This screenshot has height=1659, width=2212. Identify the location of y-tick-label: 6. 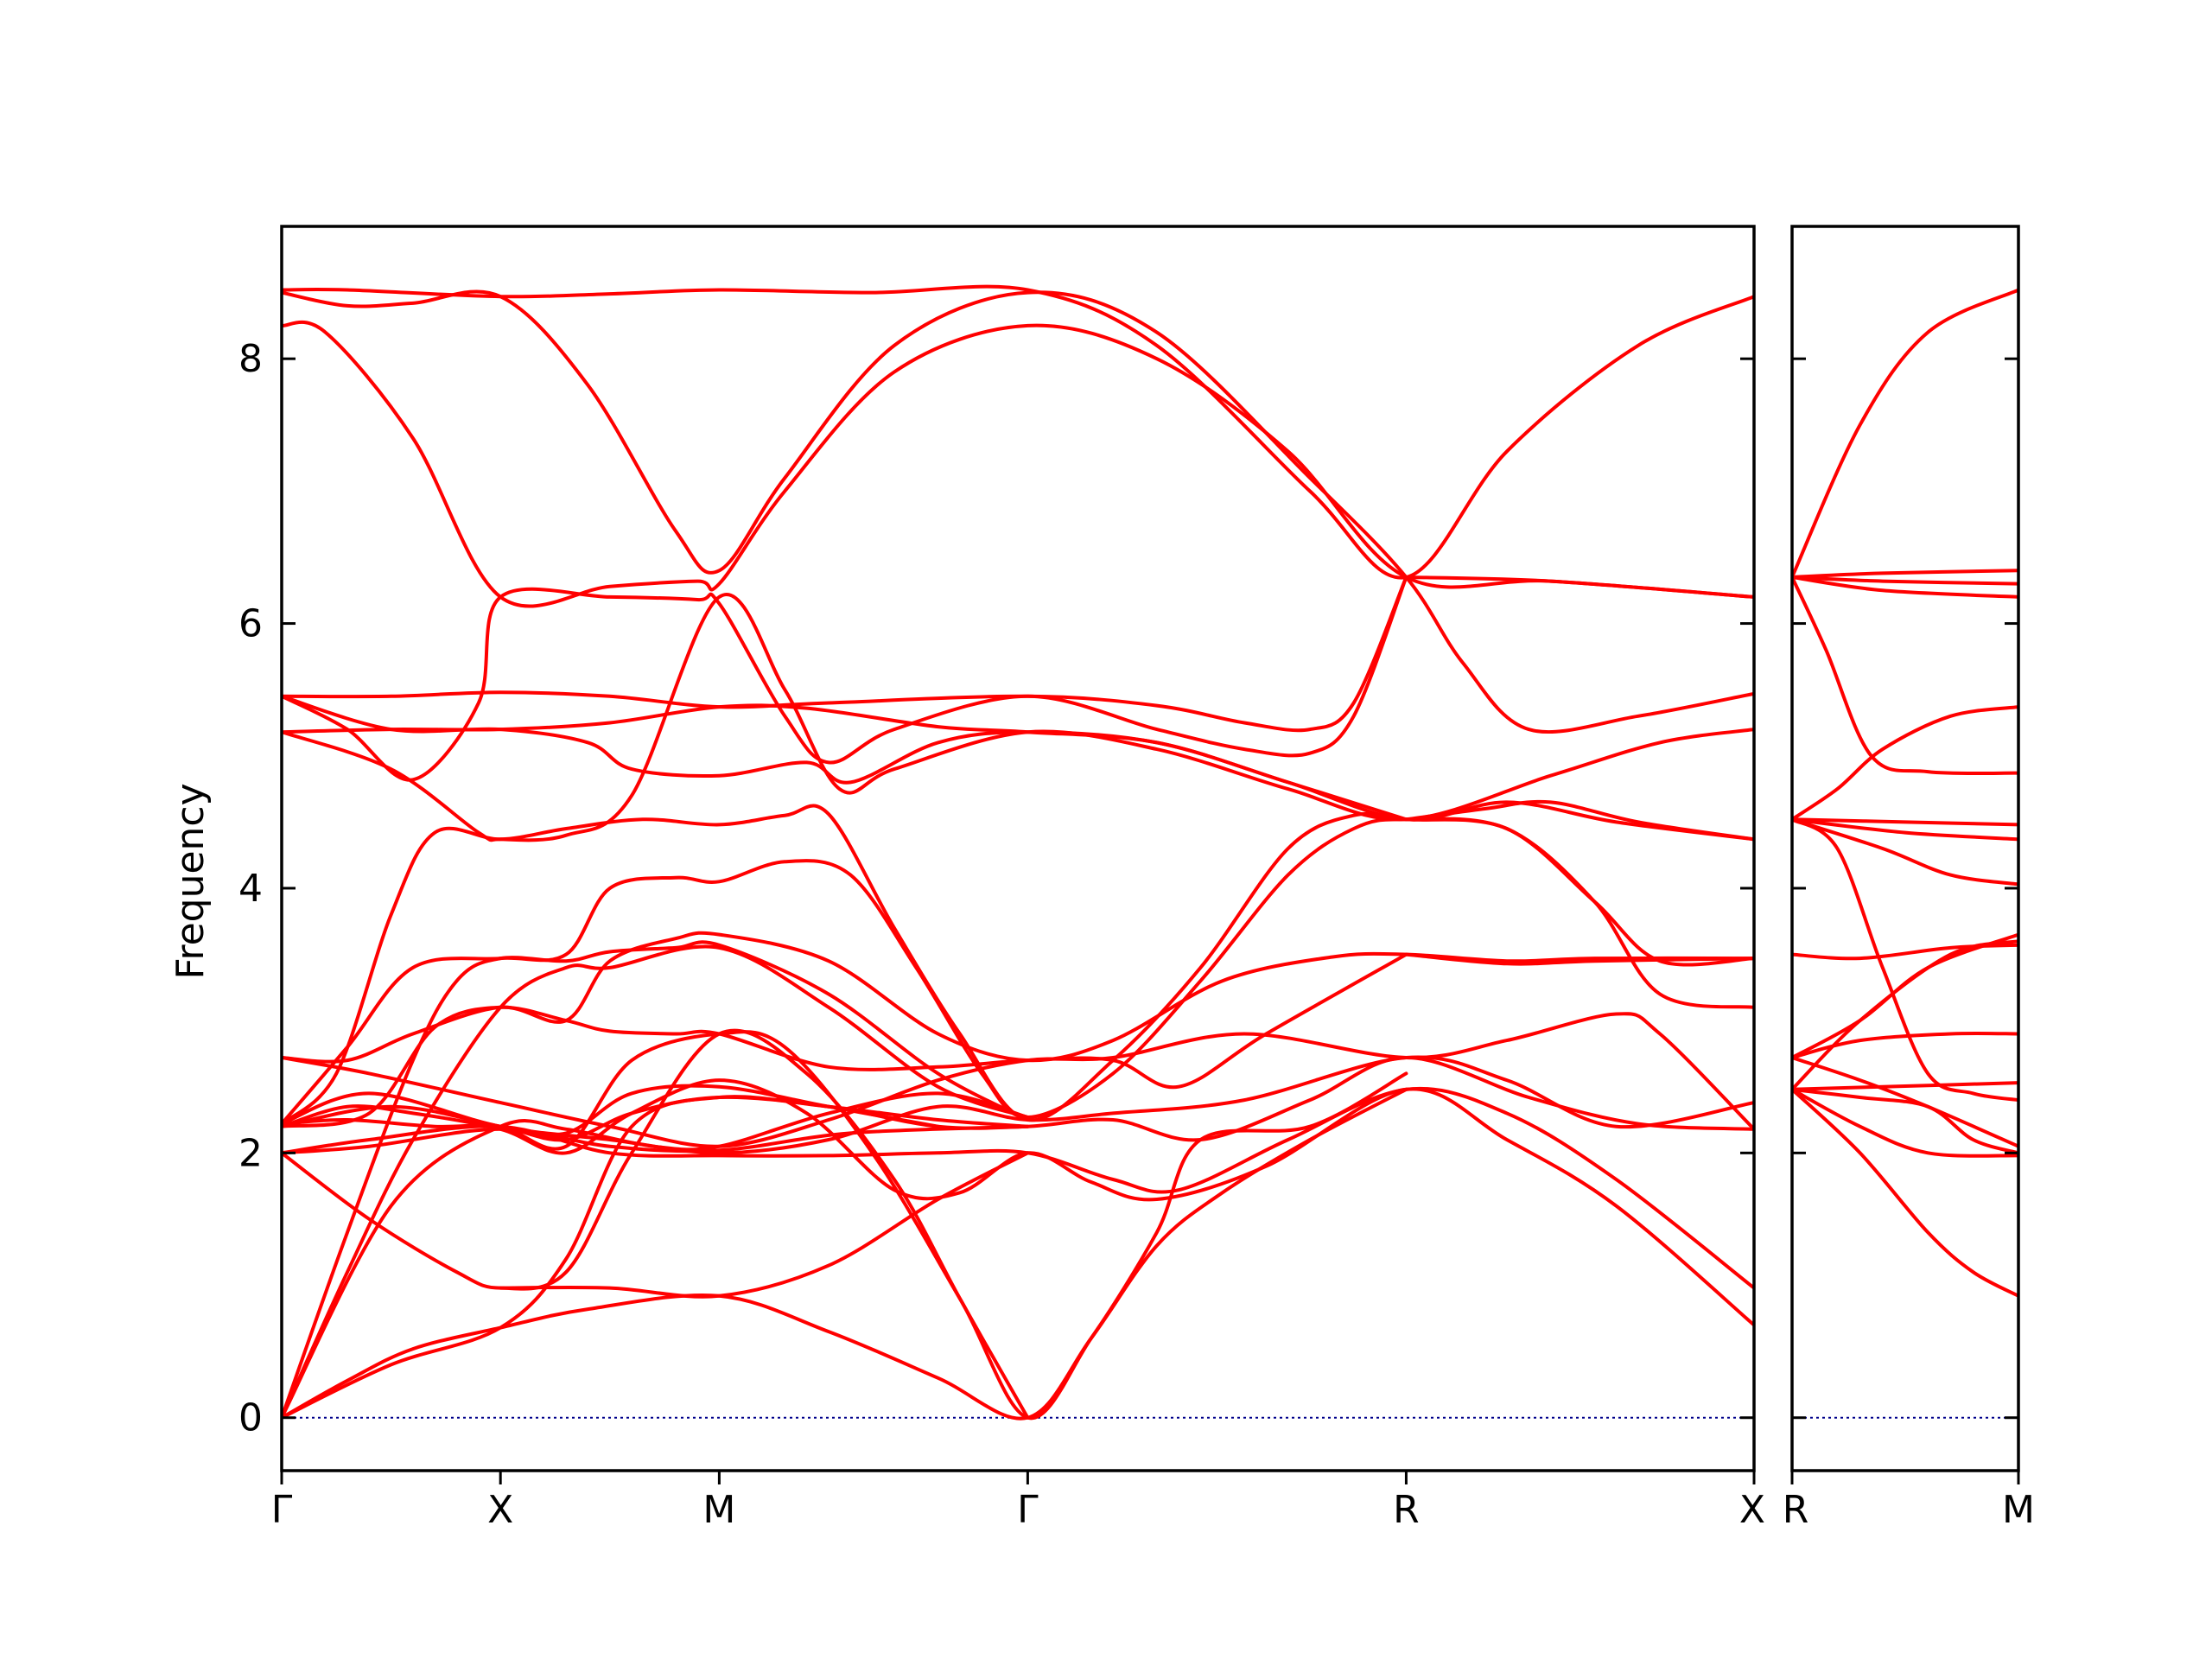
(250, 624).